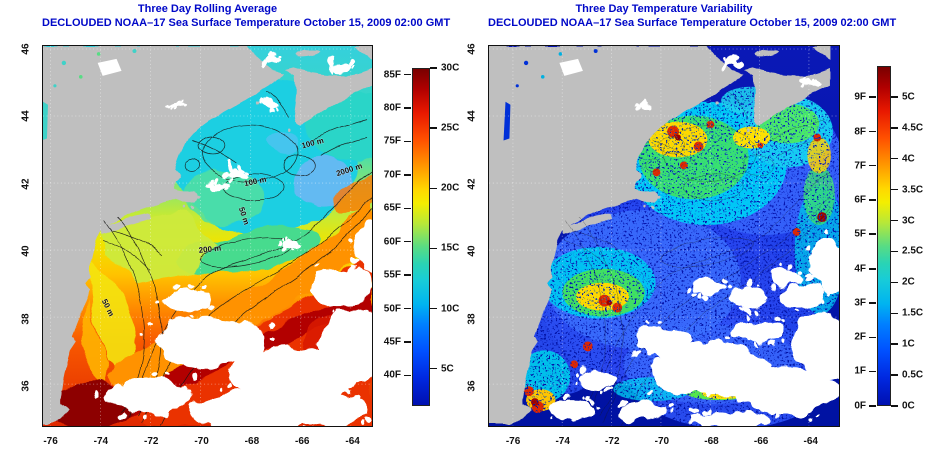 The image size is (950, 475). What do you see at coordinates (421, 237) in the screenshot?
I see `sst-colorbar-gradient` at bounding box center [421, 237].